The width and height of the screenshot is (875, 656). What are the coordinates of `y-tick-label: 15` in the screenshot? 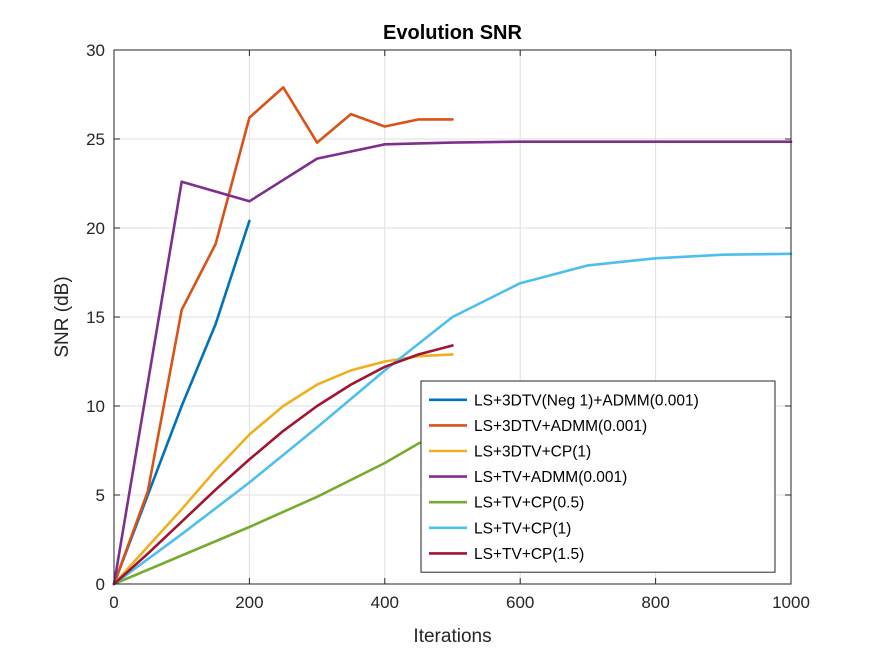 It's located at (95, 317).